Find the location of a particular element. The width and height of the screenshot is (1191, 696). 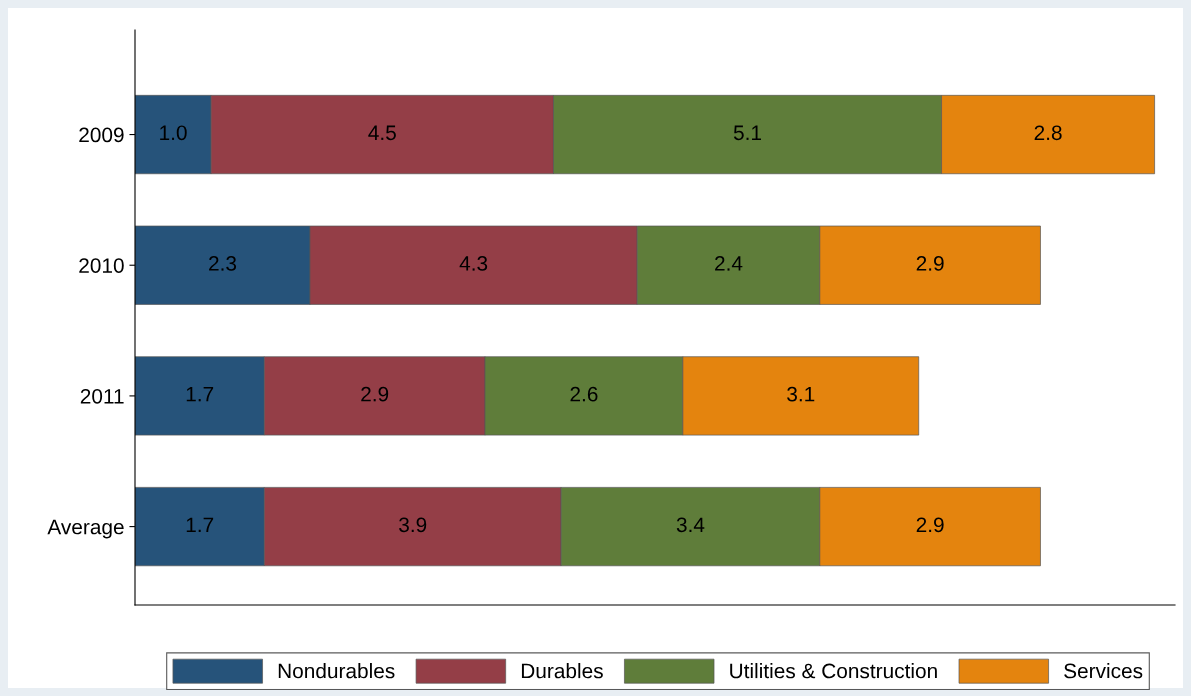

y-tick-label: Average is located at coordinates (85, 529).